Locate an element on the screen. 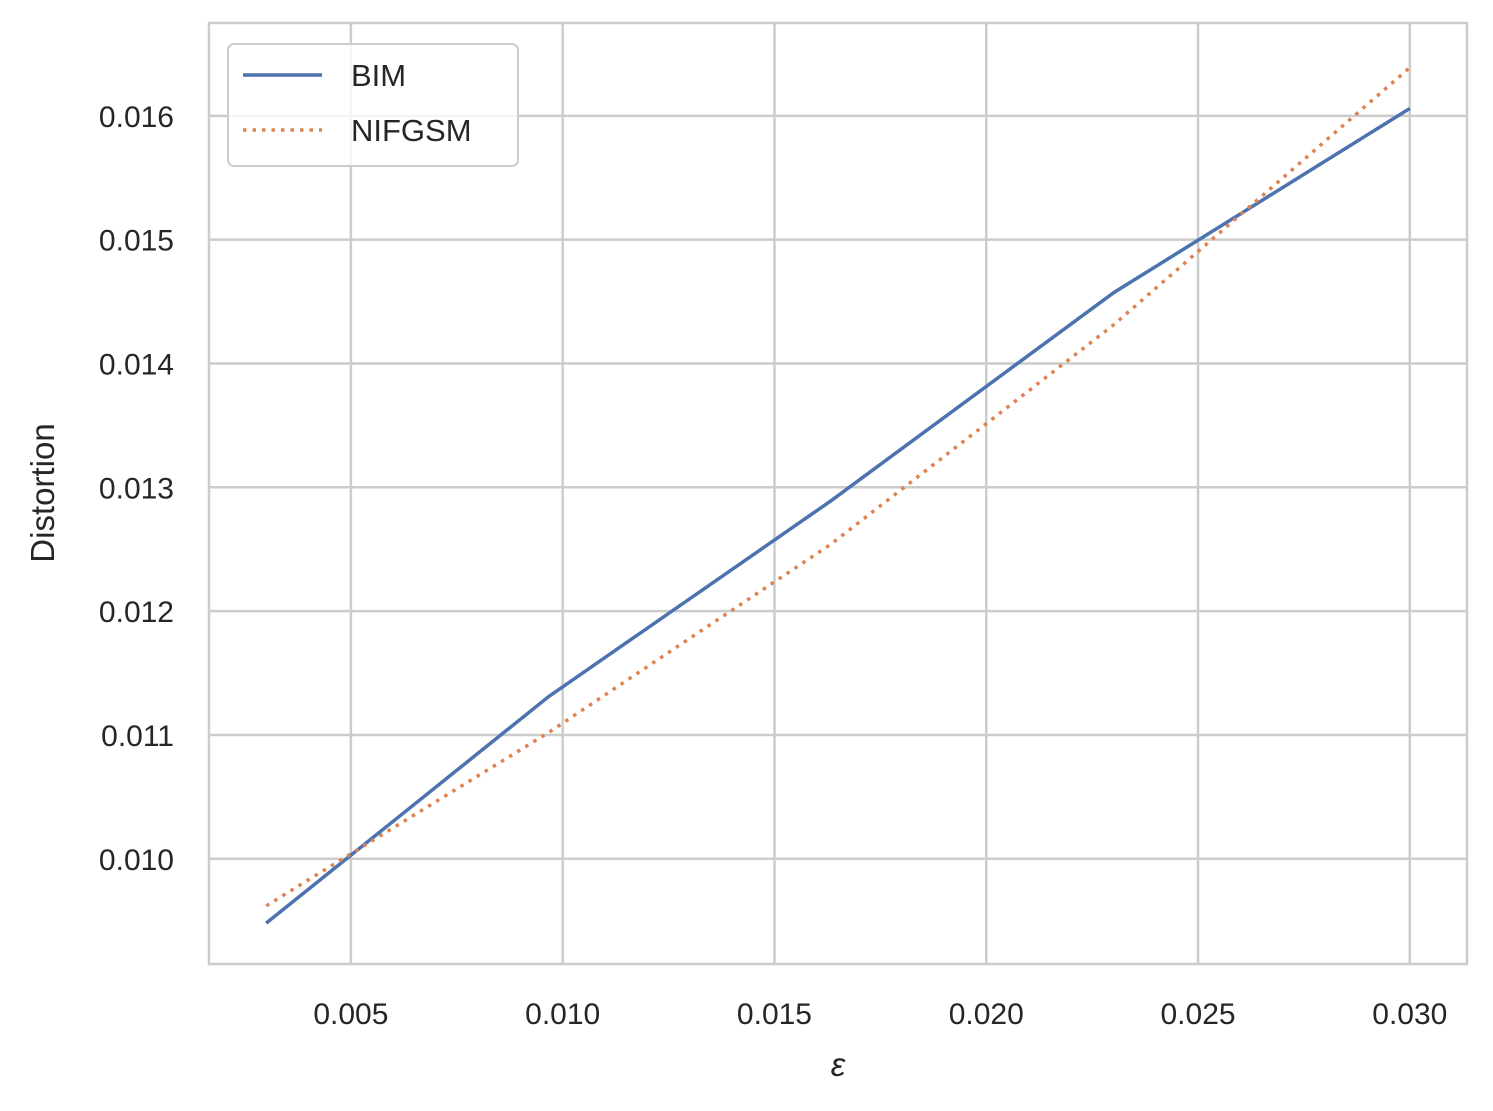 This screenshot has width=1493, height=1111. y-tick-label: 0.016 is located at coordinates (136, 117).